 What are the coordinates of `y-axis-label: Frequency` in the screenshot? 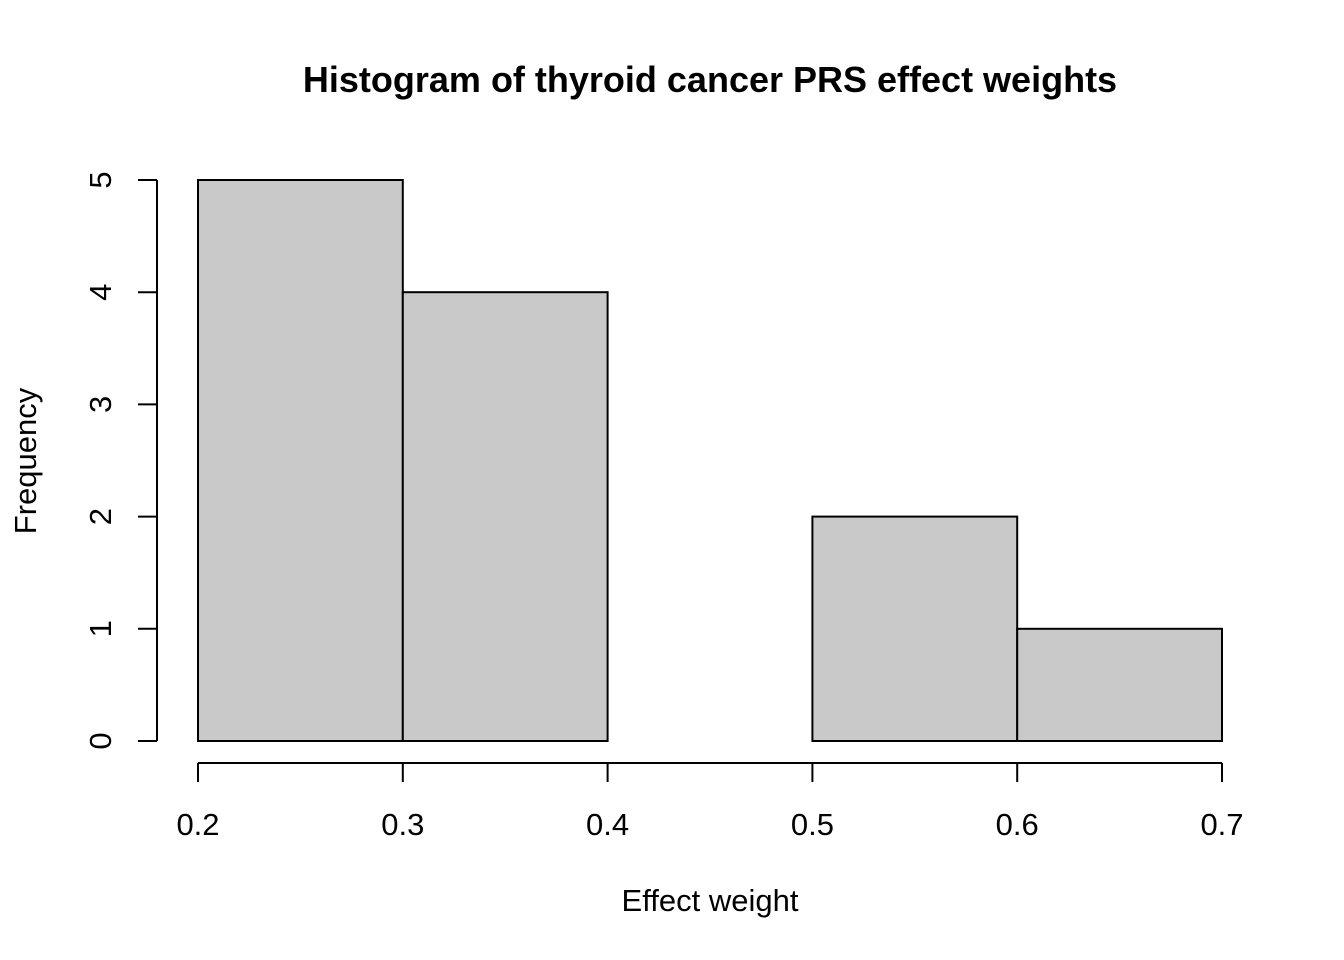 It's located at (25, 460).